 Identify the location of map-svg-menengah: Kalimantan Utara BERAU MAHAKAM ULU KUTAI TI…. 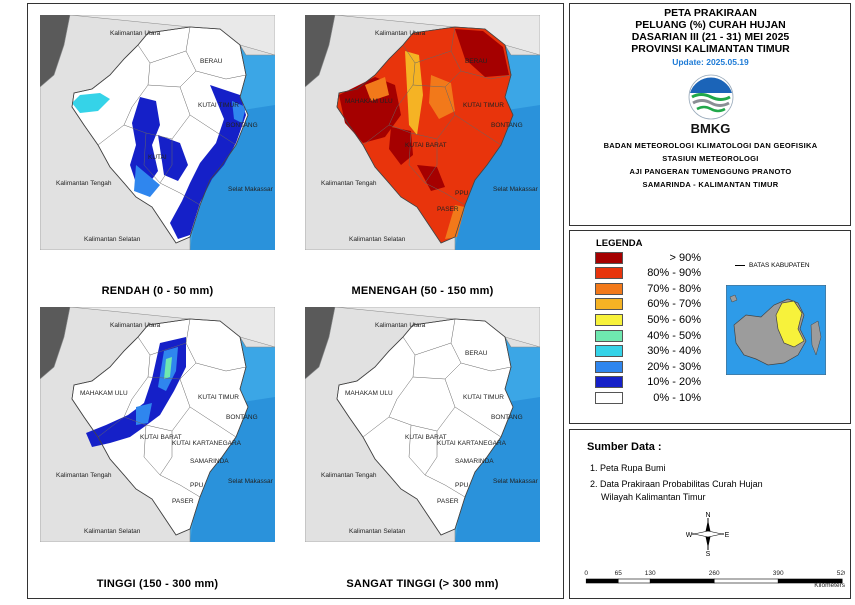
(422, 132).